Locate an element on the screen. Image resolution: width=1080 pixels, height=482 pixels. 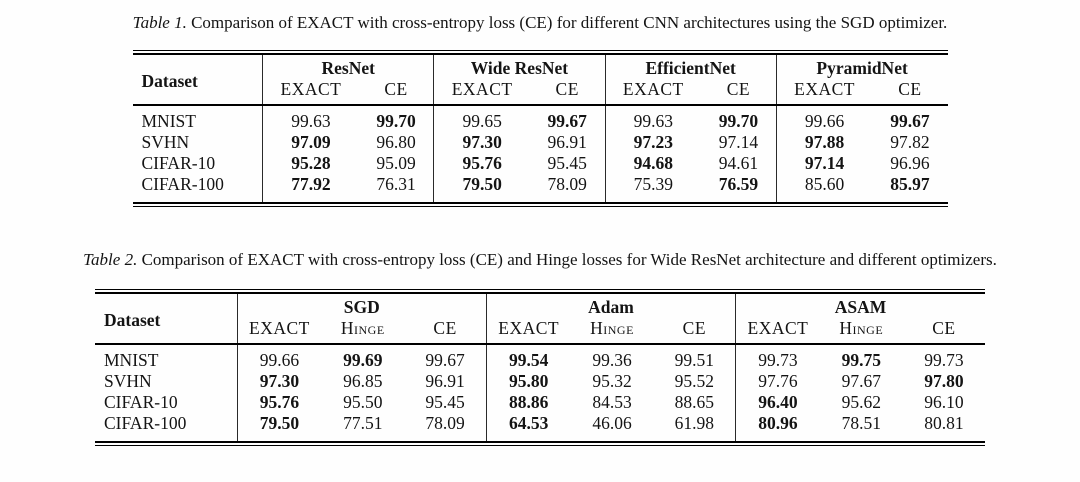
data-cell: 95.50 is located at coordinates (363, 402).